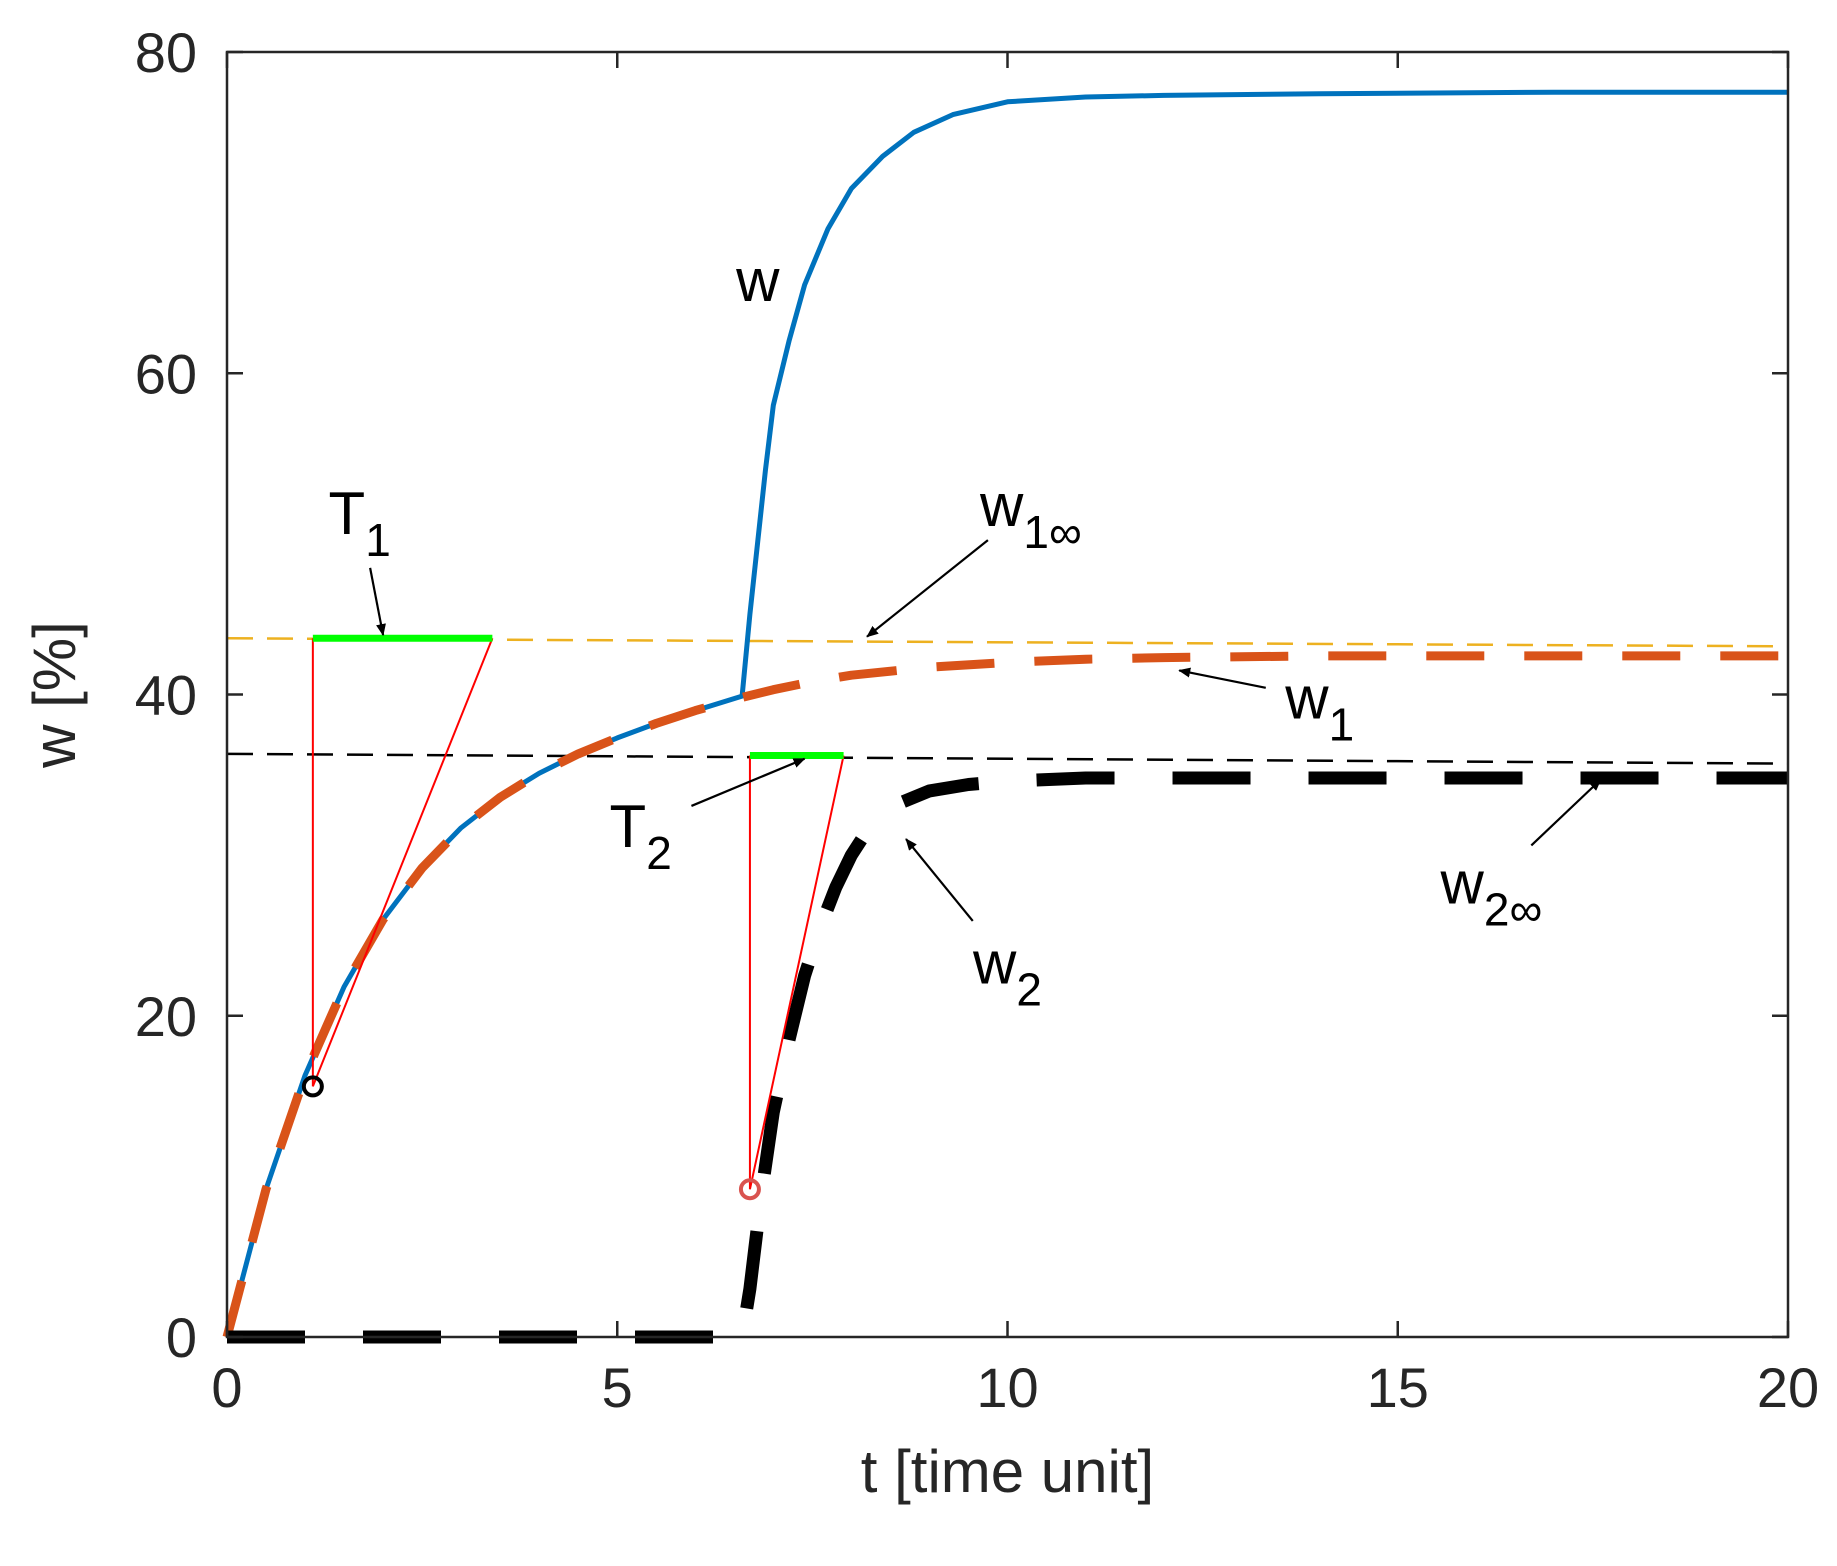  What do you see at coordinates (360, 523) in the screenshot?
I see `annotation-t1: T1` at bounding box center [360, 523].